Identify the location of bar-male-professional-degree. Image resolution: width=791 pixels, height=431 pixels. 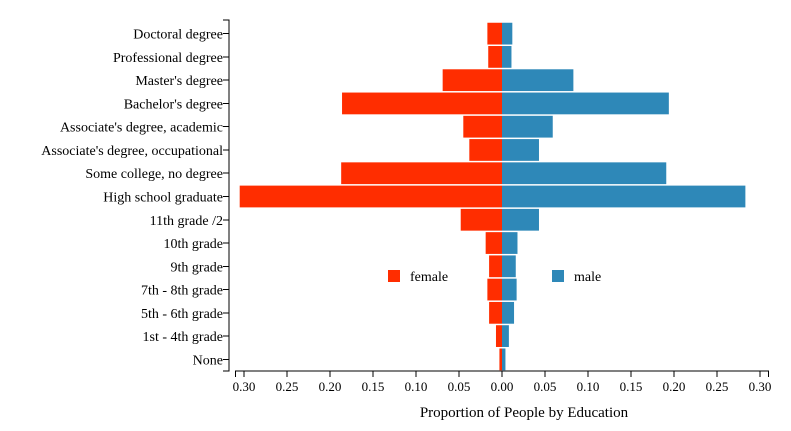
(507, 57).